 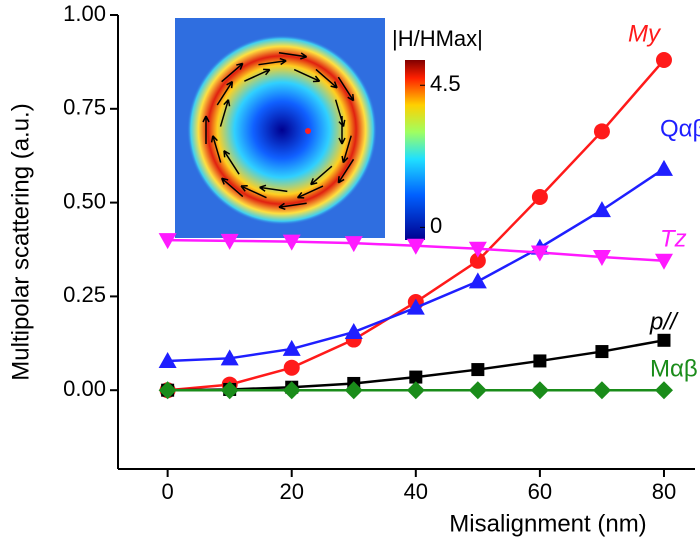 I want to click on field-map, so click(x=282, y=130).